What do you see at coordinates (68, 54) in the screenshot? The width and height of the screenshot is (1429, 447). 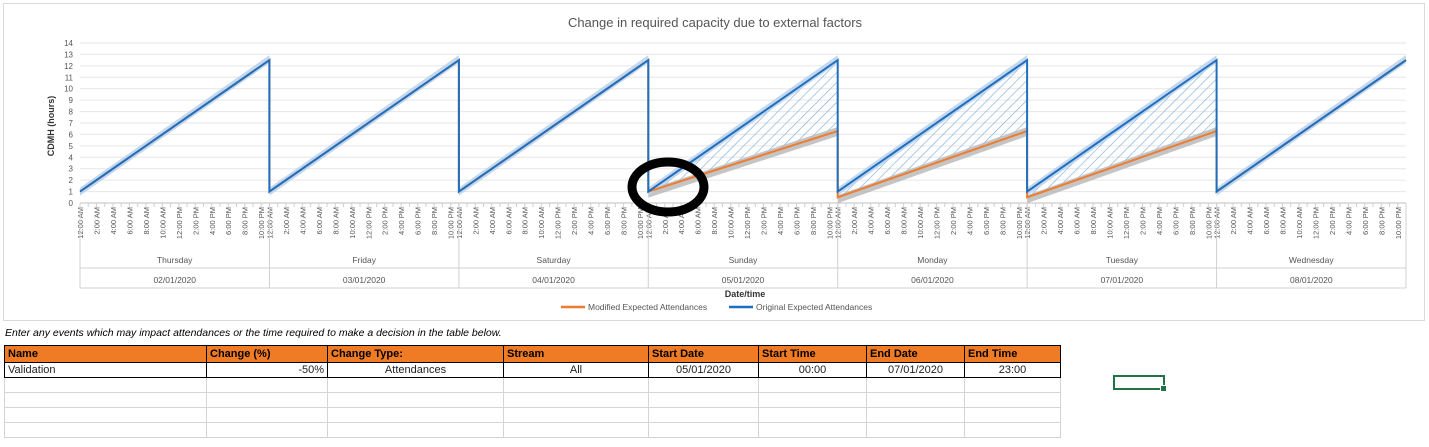 I see `y-tick-label: 13` at bounding box center [68, 54].